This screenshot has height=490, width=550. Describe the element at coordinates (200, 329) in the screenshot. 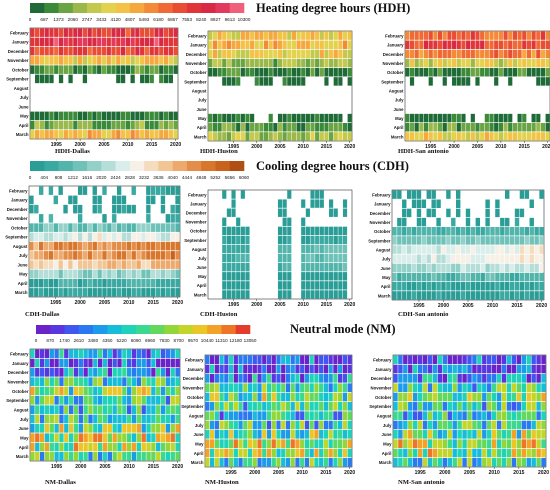

I see `nm-colorbar-swatch` at that location.